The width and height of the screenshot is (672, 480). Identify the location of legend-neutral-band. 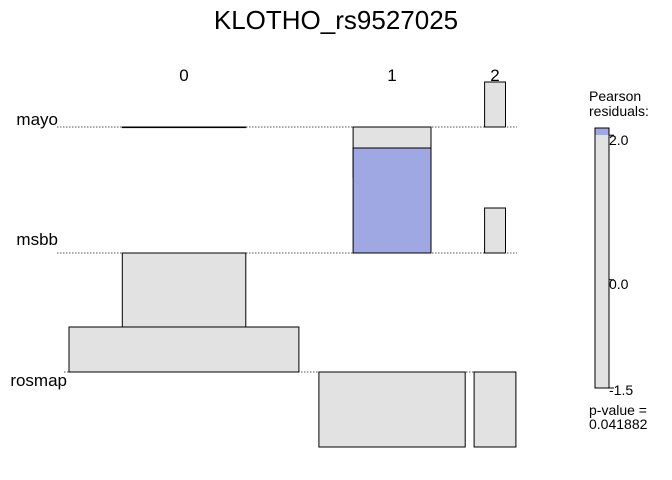
(602, 261).